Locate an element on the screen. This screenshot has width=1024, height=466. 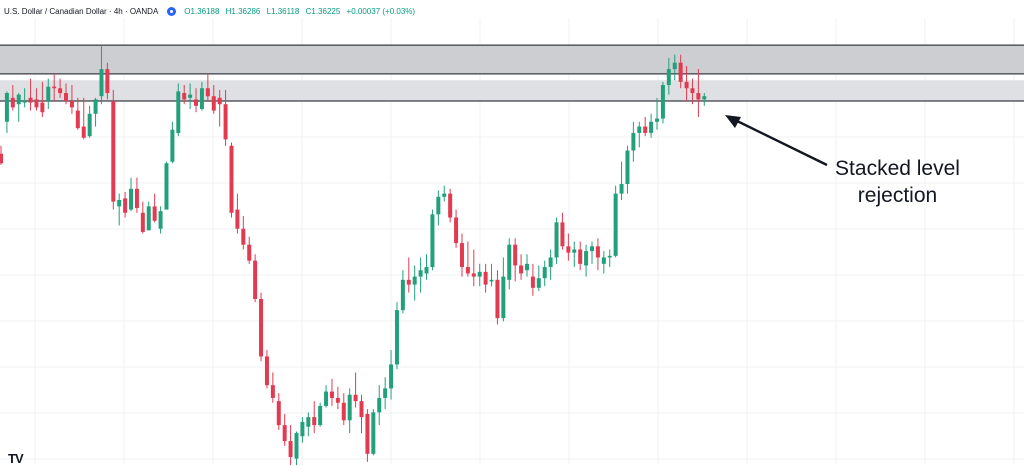
close-value: C1.36225 is located at coordinates (323, 11).